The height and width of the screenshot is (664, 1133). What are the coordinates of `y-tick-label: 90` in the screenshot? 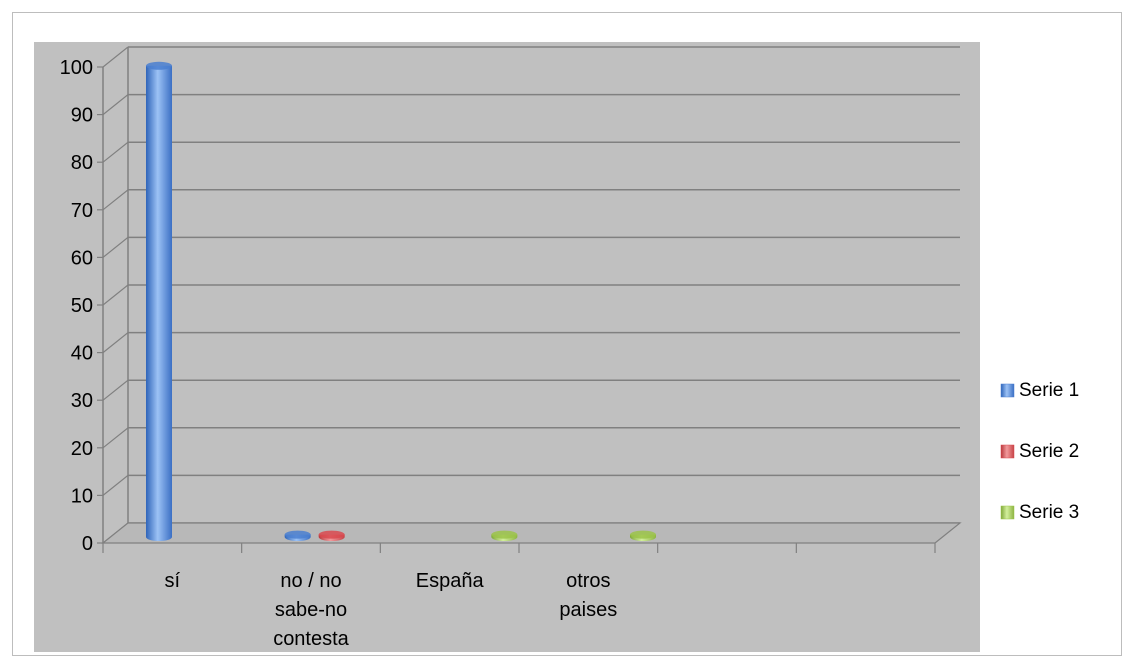 It's located at (82, 116).